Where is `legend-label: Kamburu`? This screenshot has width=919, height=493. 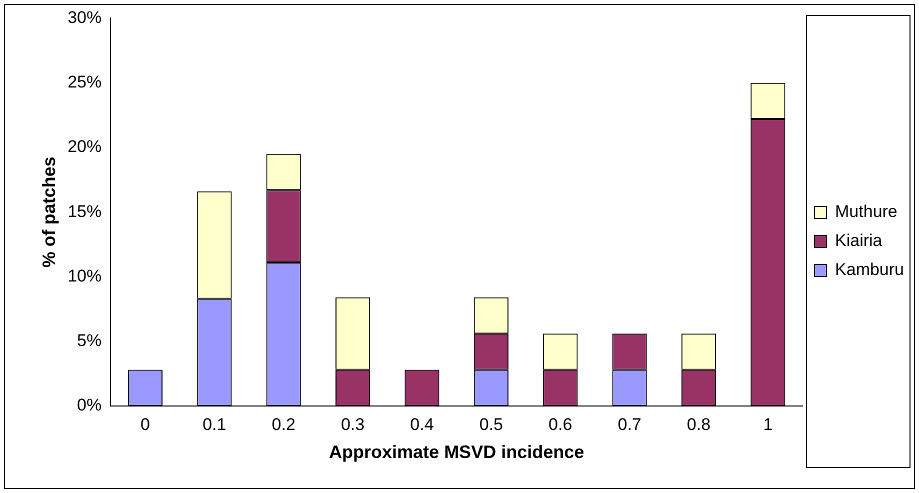
legend-label: Kamburu is located at coordinates (869, 270).